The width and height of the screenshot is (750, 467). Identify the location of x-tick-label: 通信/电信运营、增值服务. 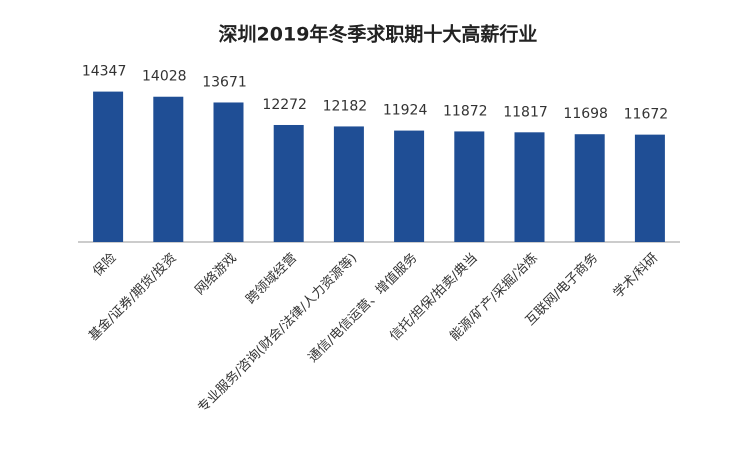
(363, 308).